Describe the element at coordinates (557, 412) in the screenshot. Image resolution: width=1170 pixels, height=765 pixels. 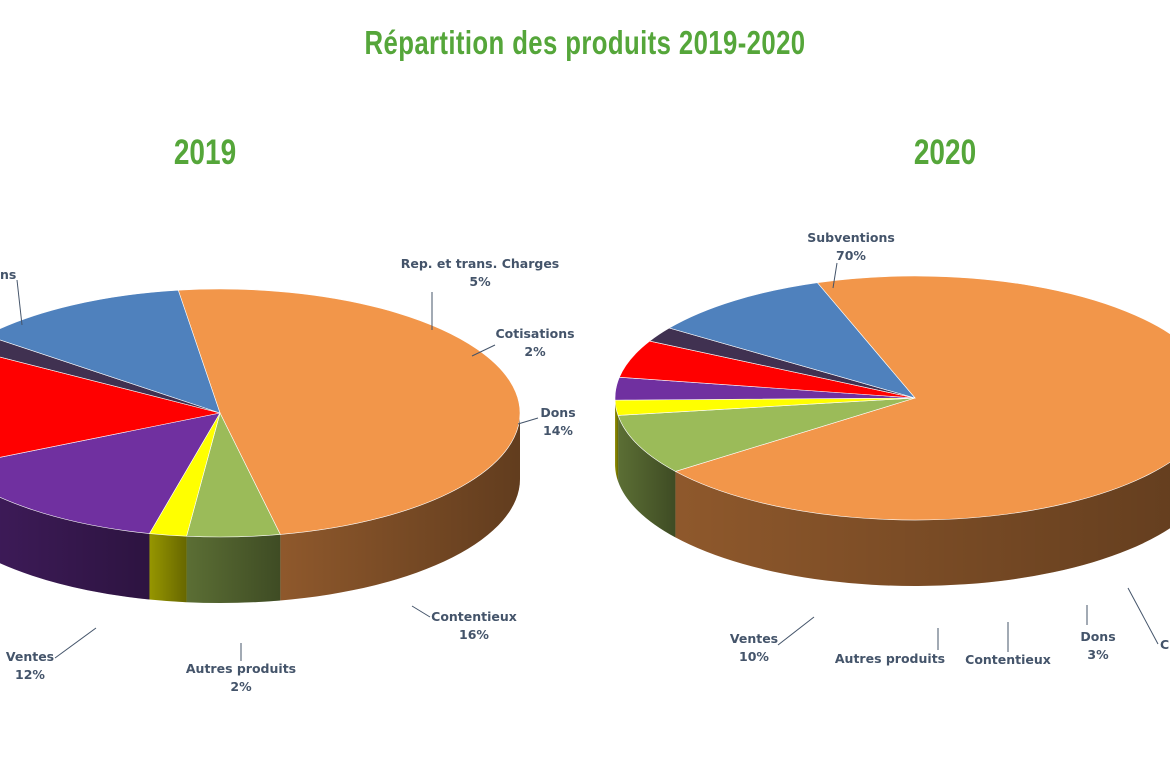
I see `pie-2019-dons-label: Dons` at that location.